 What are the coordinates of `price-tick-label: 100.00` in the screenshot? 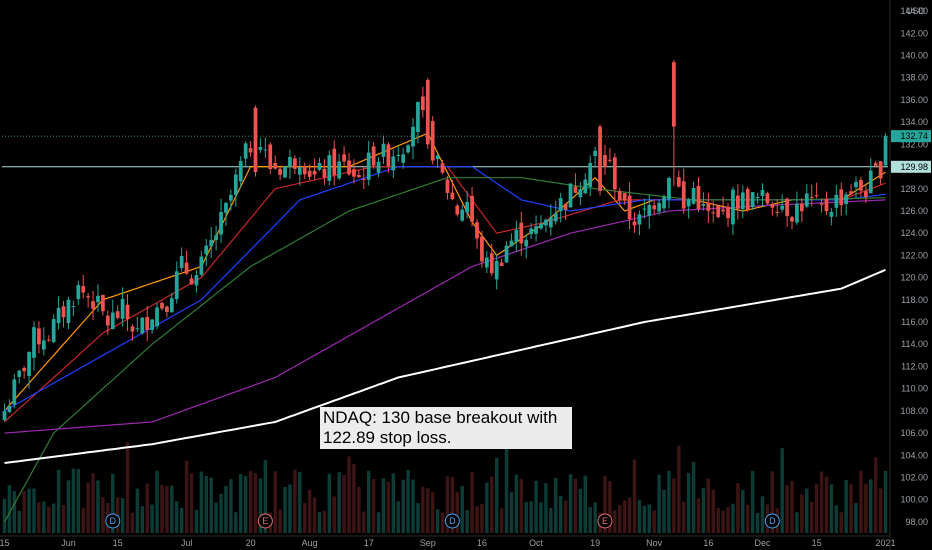 It's located at (914, 500).